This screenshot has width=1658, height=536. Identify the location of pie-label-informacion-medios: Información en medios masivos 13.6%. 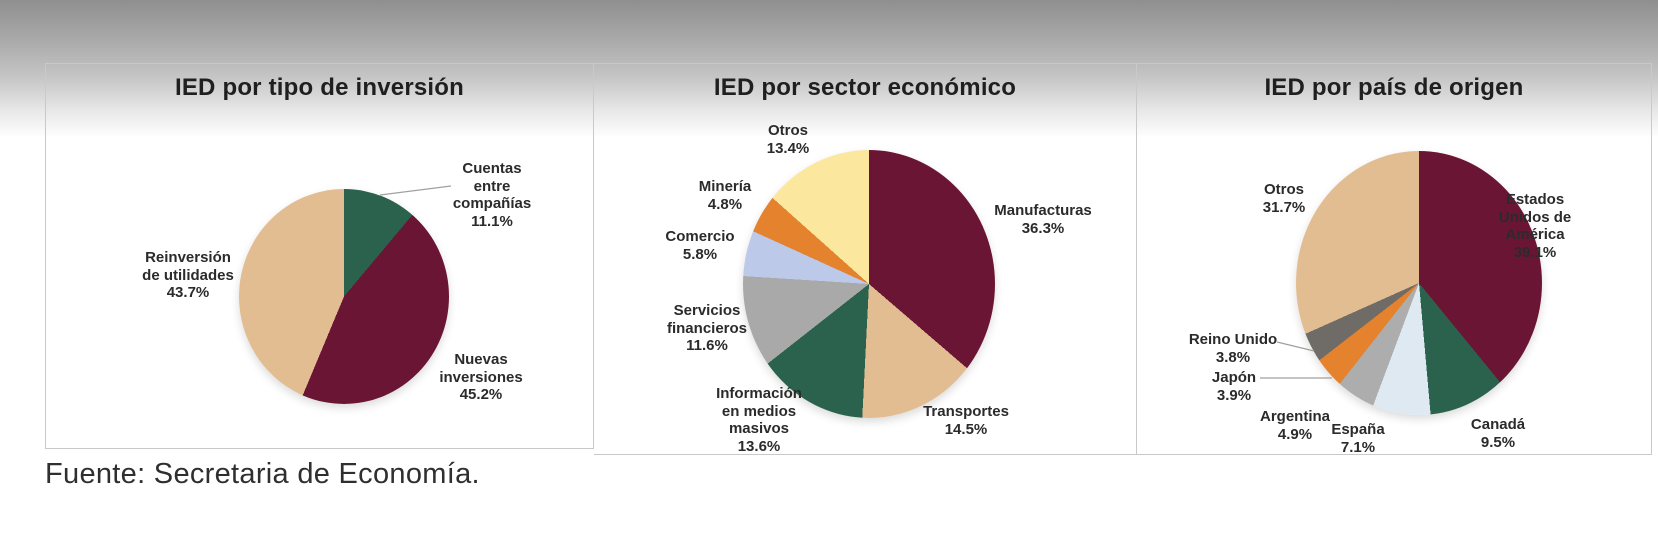
(759, 420).